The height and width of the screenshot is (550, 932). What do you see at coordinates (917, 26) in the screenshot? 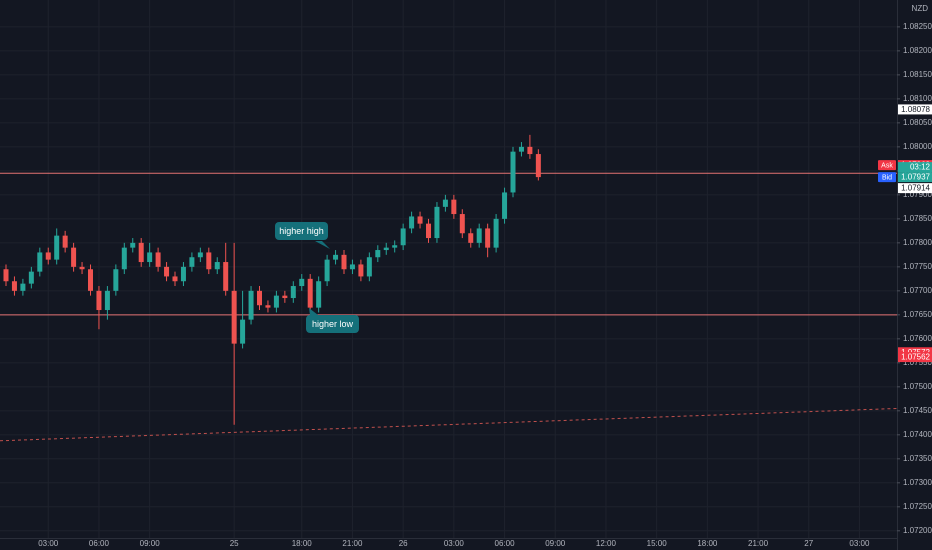
I see `y-tick-label: 1.08250` at bounding box center [917, 26].